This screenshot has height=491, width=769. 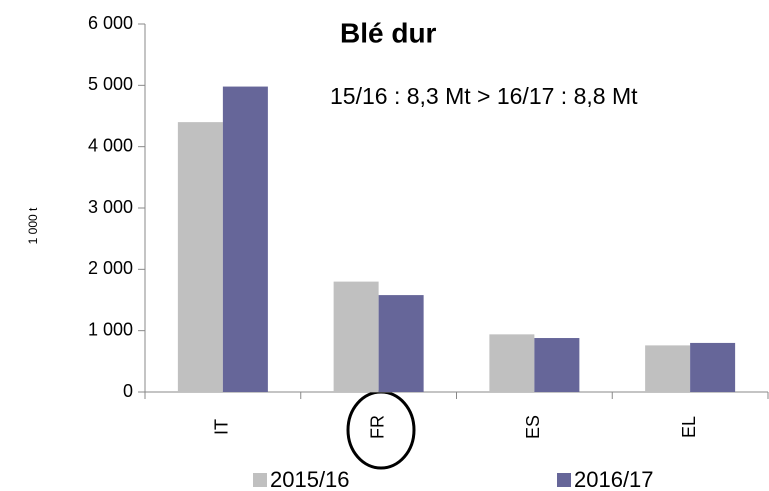 I want to click on legend-label: 2016/17, so click(x=614, y=479).